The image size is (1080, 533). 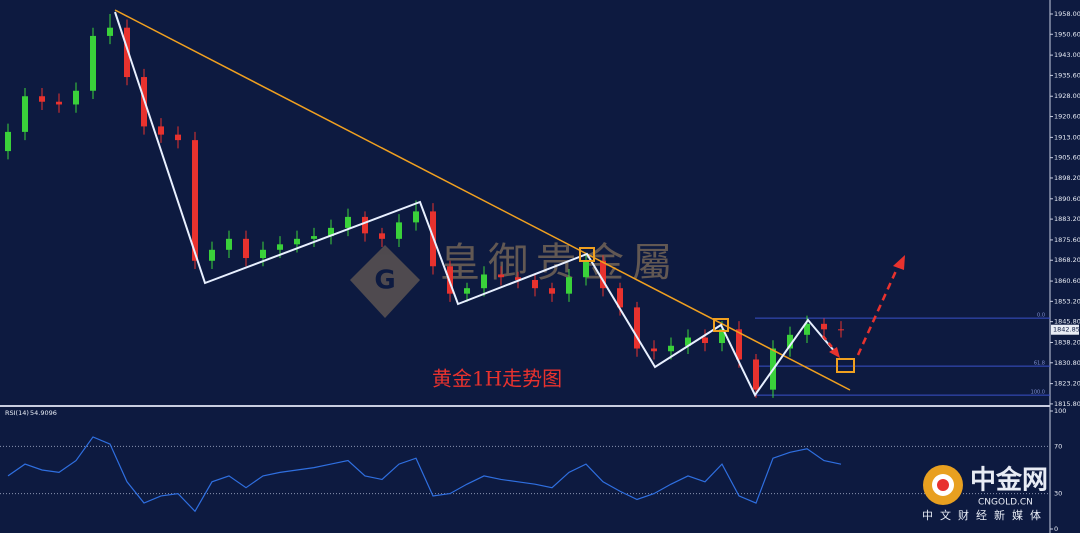 What do you see at coordinates (1038, 393) in the screenshot?
I see `fib-label: 100.0` at bounding box center [1038, 393].